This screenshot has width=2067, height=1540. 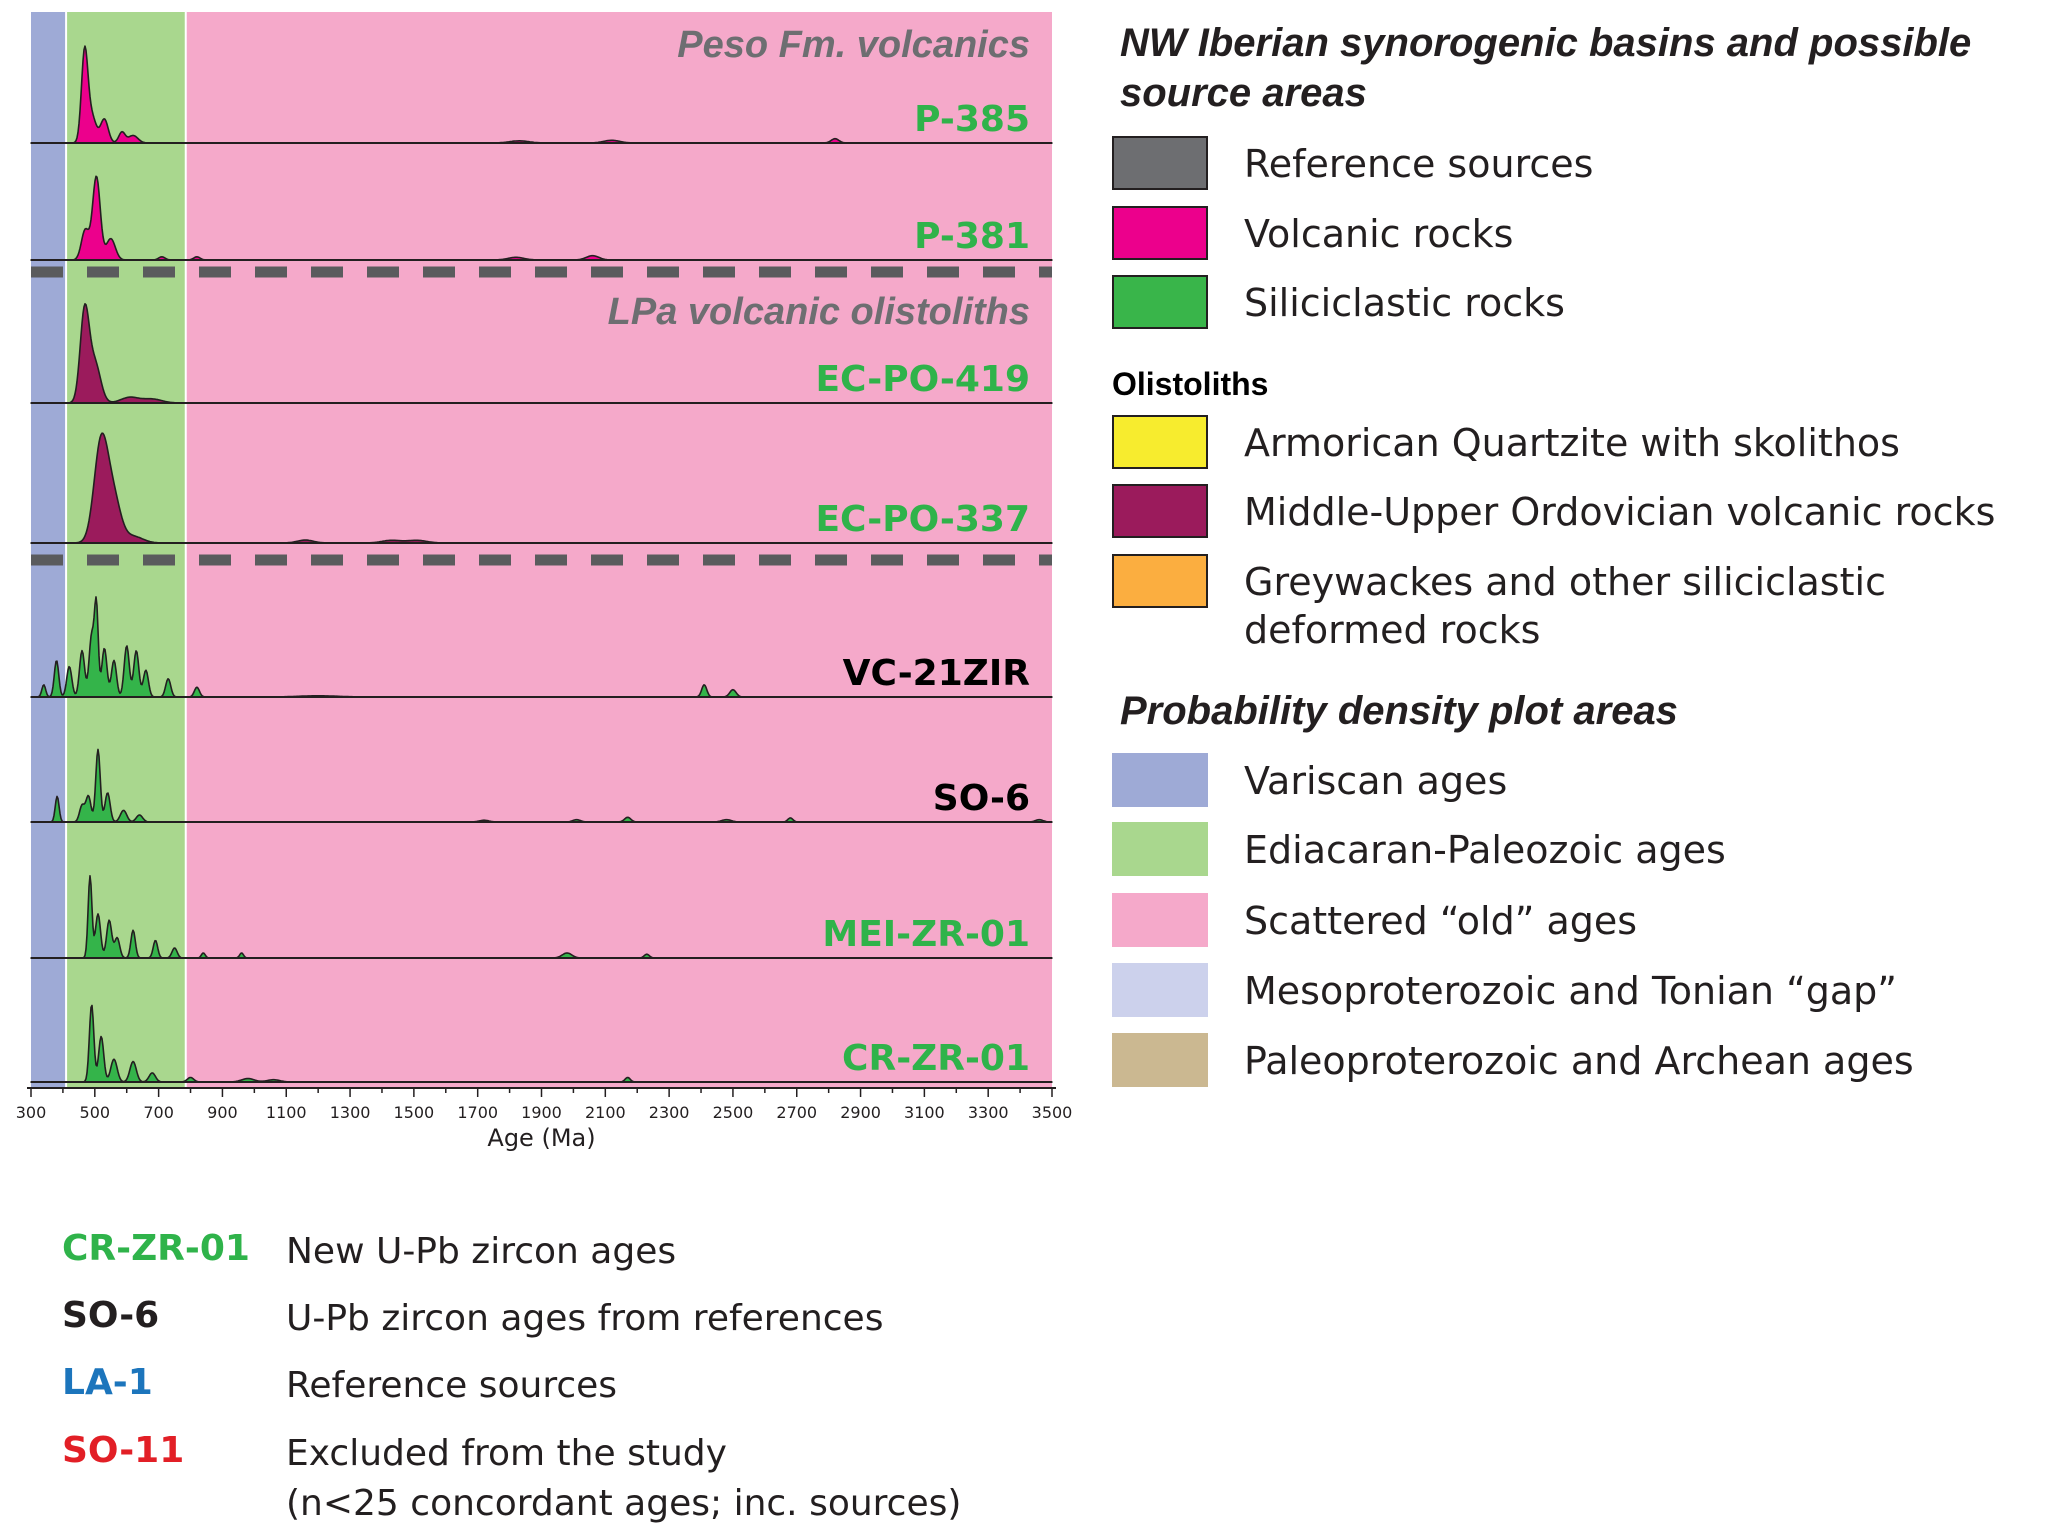 I want to click on legend-label: Ediacaran-Paleozoic ages, so click(x=1485, y=850).